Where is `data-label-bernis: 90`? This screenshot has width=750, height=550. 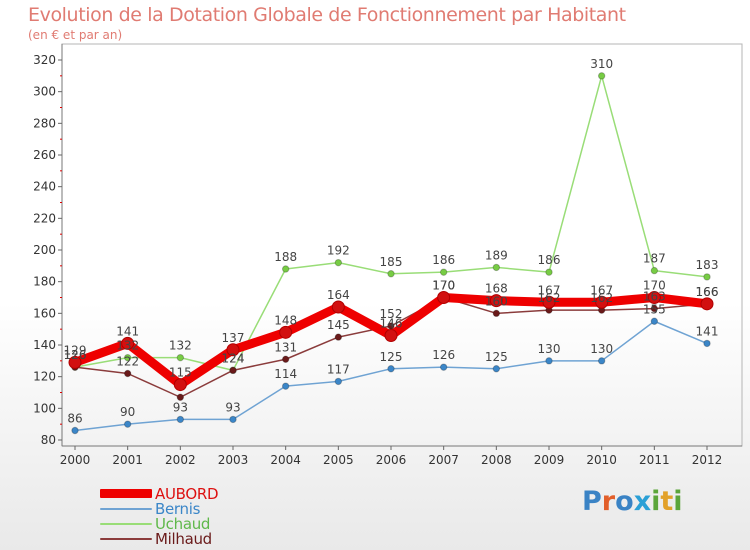
data-label-bernis: 90 is located at coordinates (127, 412).